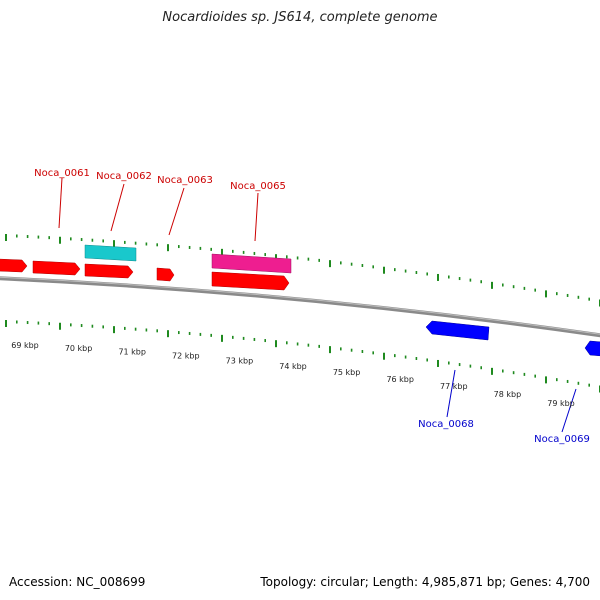 This screenshot has width=600, height=600. I want to click on axis-label: 75 kbp, so click(347, 372).